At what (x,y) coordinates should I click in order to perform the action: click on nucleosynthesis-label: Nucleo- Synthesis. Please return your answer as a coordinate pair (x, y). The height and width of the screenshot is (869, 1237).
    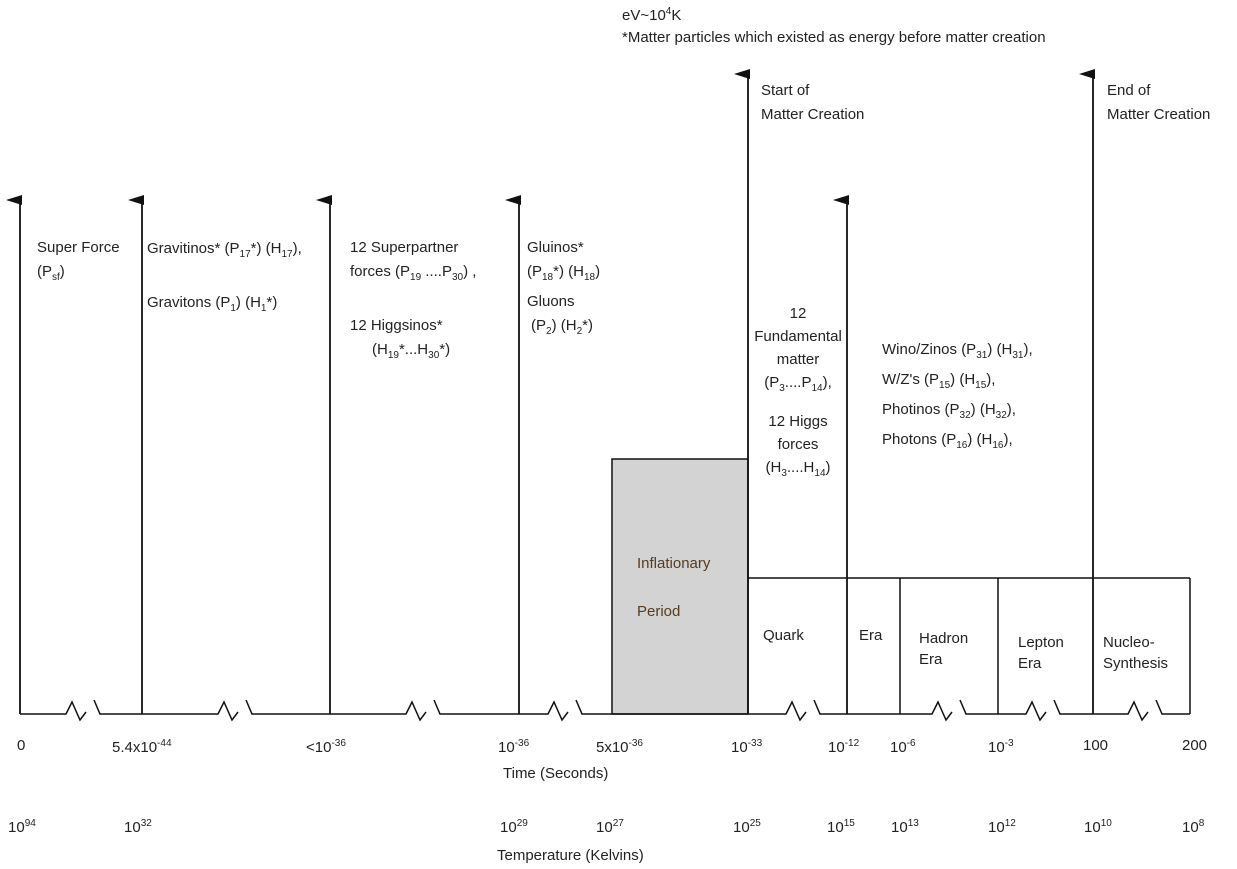
    Looking at the image, I should click on (1136, 653).